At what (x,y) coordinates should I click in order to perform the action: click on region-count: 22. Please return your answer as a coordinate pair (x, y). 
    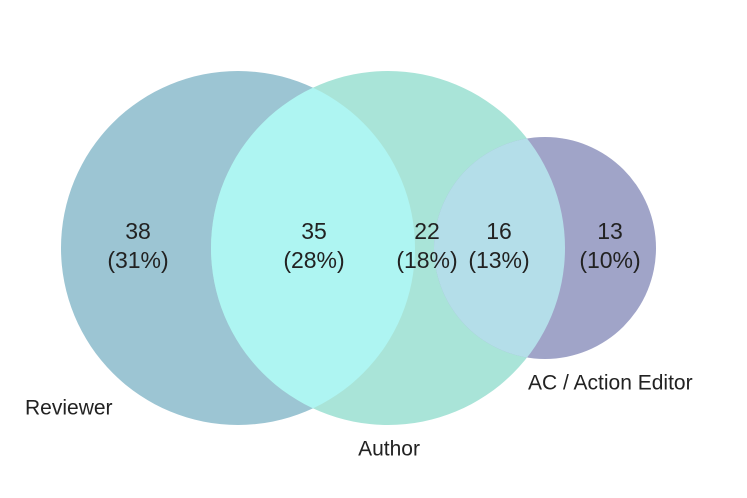
    Looking at the image, I should click on (427, 231).